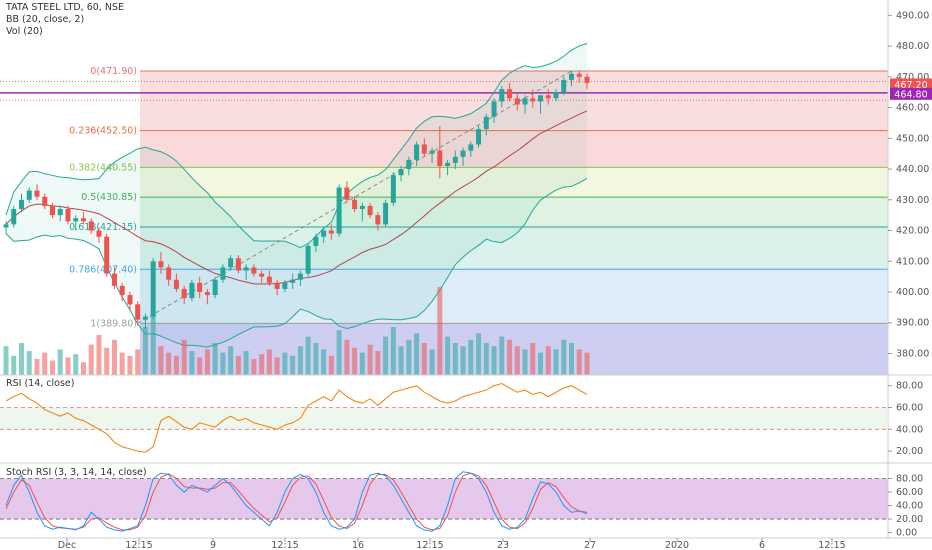 This screenshot has height=550, width=932. Describe the element at coordinates (429, 545) in the screenshot. I see `time-tick-label: 12:15` at that location.